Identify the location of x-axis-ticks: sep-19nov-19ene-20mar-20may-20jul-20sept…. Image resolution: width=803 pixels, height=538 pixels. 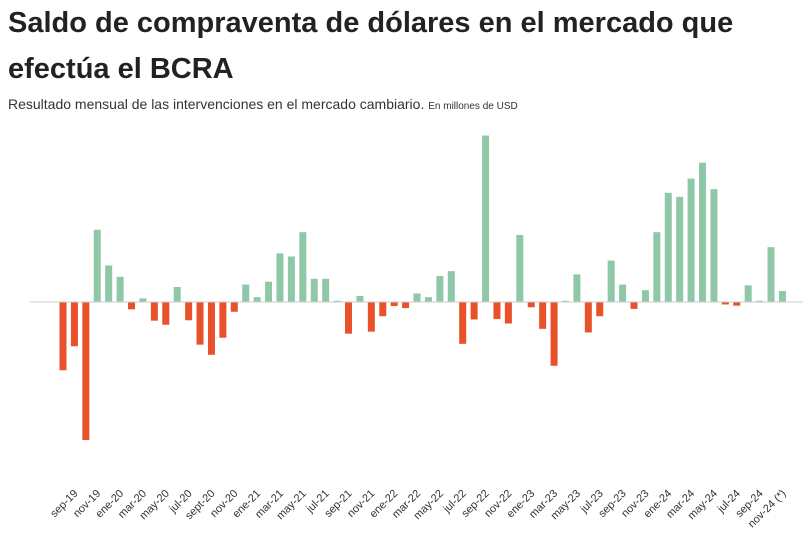
(418, 509).